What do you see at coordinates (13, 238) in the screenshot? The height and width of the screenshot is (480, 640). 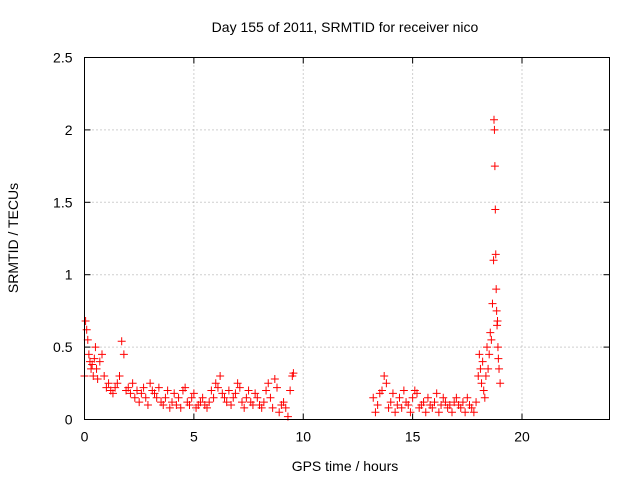 I see `y-axis-label: SRMTID / TECUs` at bounding box center [13, 238].